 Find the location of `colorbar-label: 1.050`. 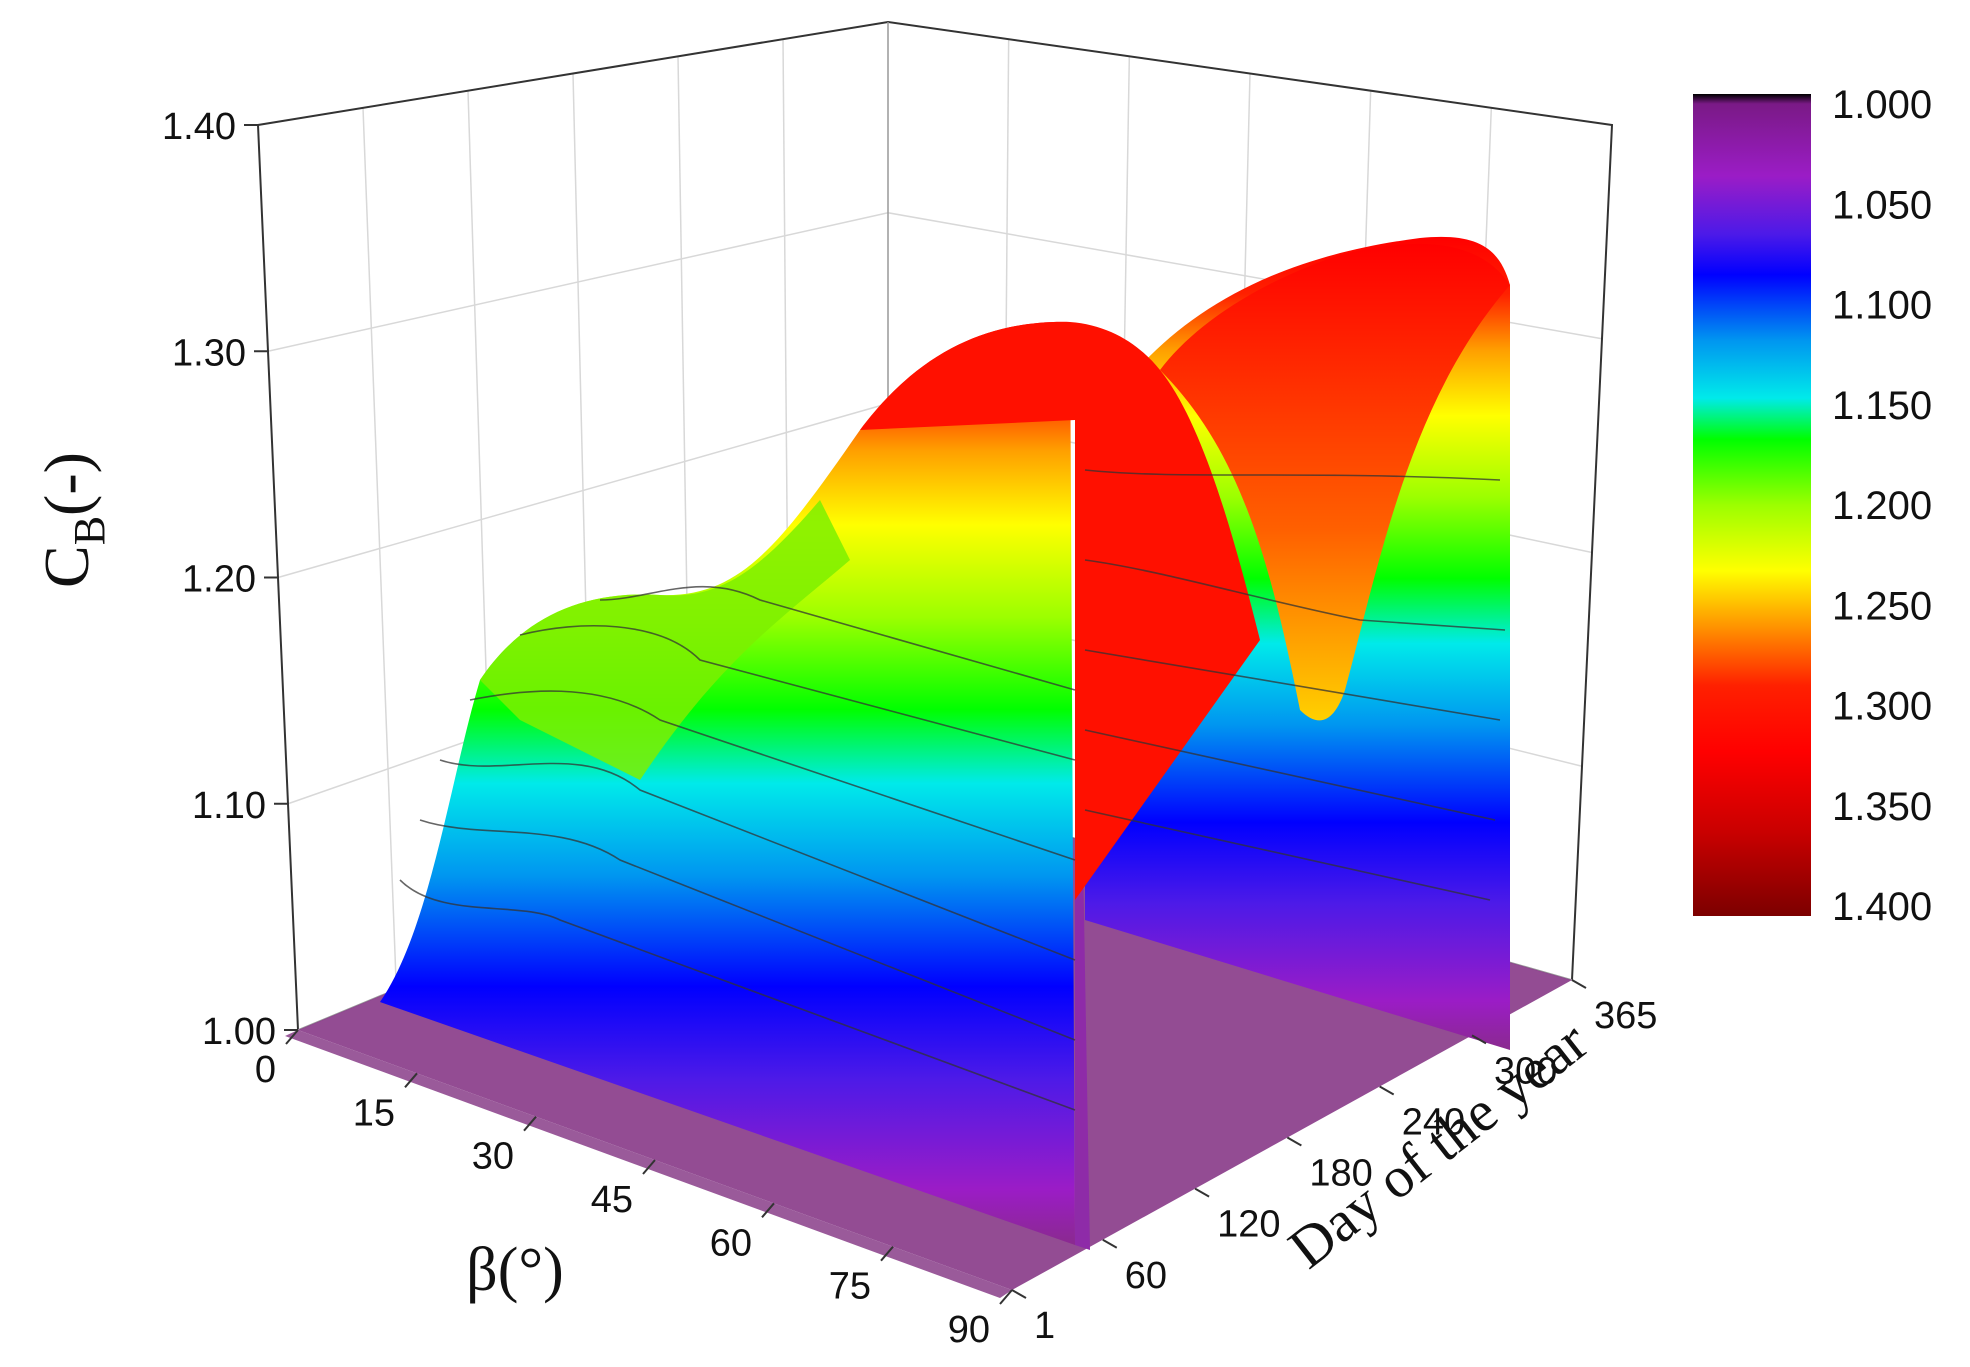

colorbar-label: 1.050 is located at coordinates (1882, 205).